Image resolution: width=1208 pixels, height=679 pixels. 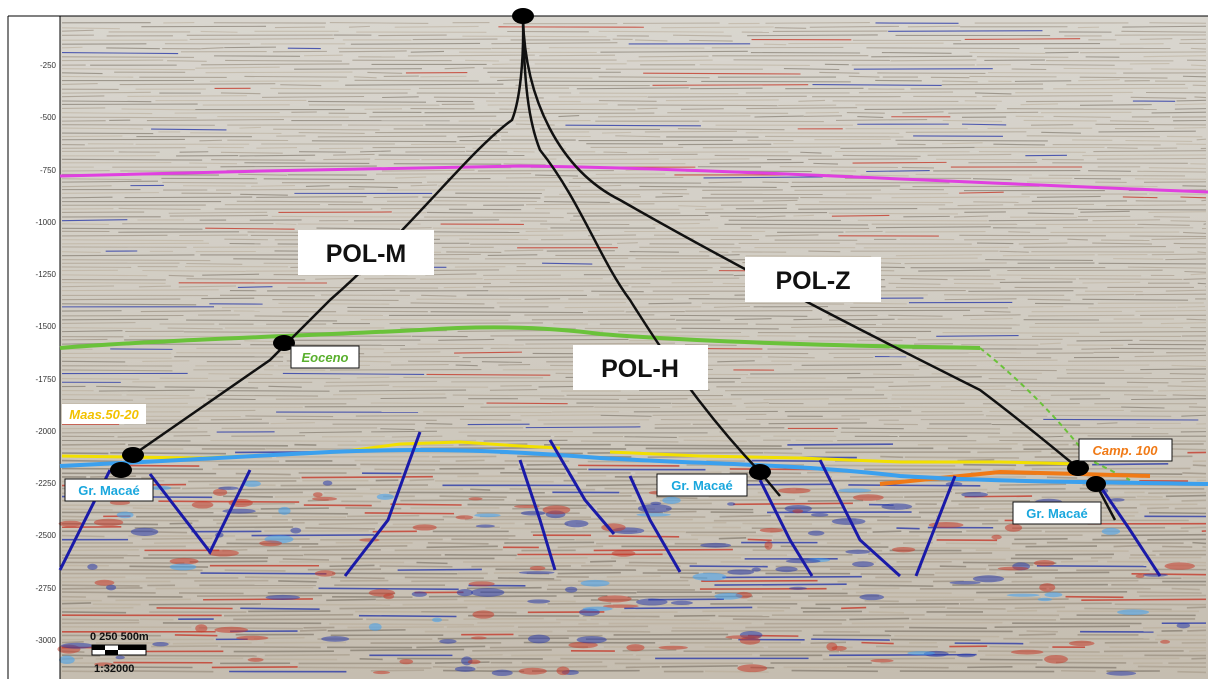 I want to click on tick-2750: -2750, so click(x=46, y=588).